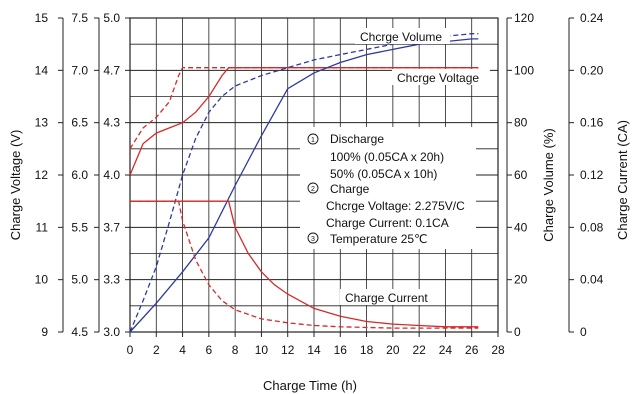 The image size is (633, 394). Describe the element at coordinates (521, 175) in the screenshot. I see `right-tick-label: 60` at that location.